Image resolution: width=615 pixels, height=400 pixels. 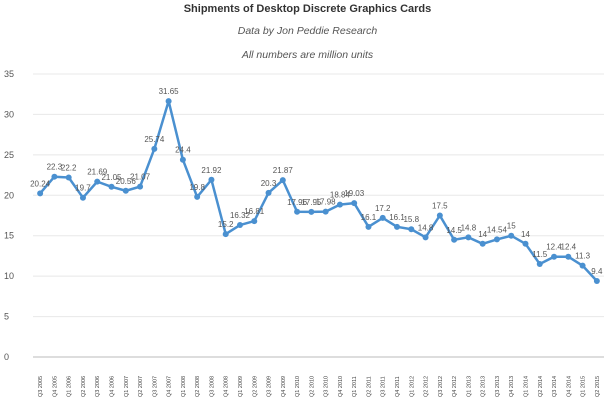 I want to click on data-label: 11.5, so click(x=540, y=254).